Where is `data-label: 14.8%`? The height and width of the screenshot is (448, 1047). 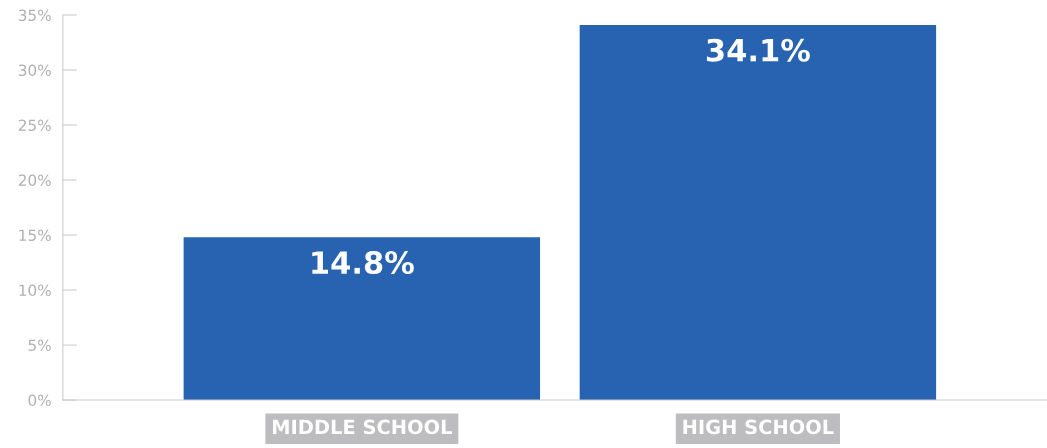 data-label: 14.8% is located at coordinates (363, 262).